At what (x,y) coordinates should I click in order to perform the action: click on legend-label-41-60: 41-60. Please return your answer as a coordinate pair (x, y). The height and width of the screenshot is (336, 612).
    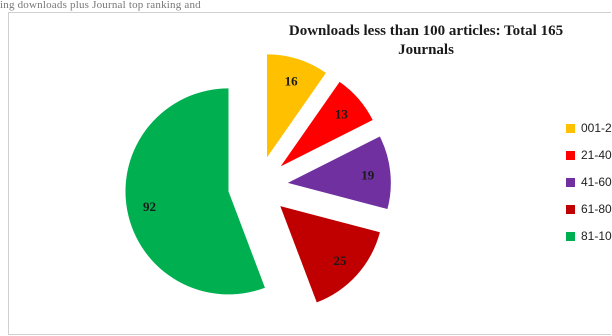
    Looking at the image, I should click on (596, 182).